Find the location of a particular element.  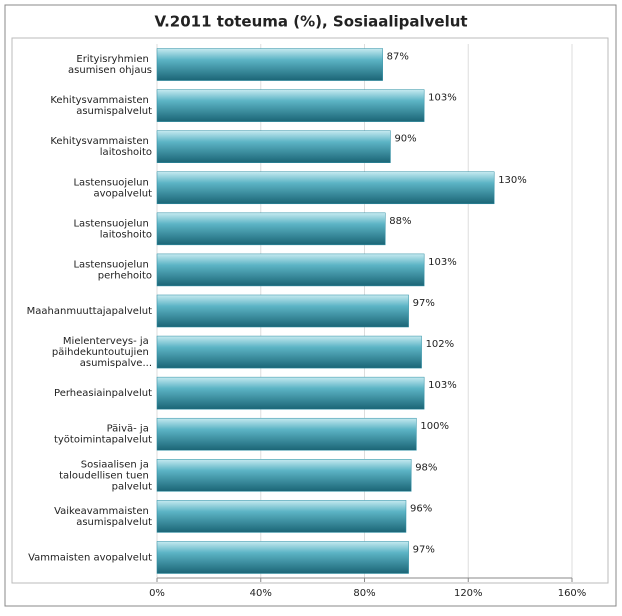

y-tick-label: Lastensuojelun perhehoito is located at coordinates (112, 270).